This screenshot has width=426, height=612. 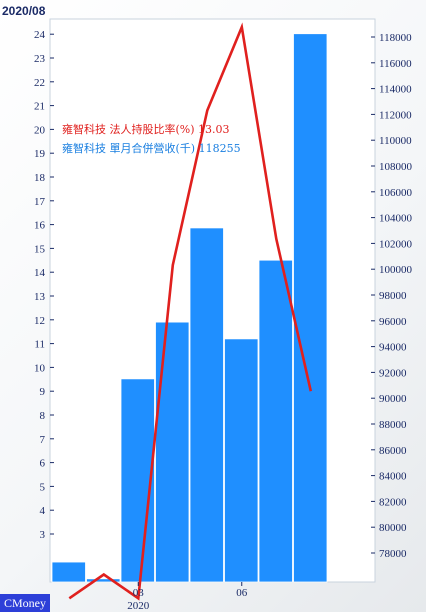 What do you see at coordinates (40, 178) in the screenshot?
I see `left-tick-label: 18` at bounding box center [40, 178].